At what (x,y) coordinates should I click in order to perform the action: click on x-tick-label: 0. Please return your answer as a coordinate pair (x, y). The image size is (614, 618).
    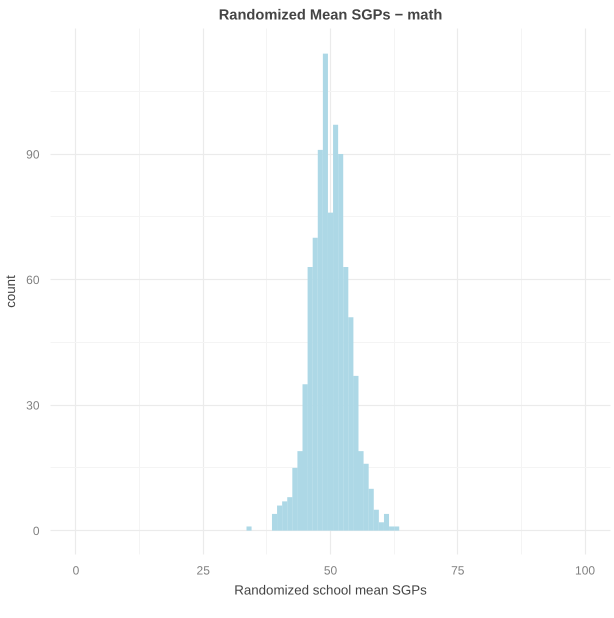
    Looking at the image, I should click on (76, 571).